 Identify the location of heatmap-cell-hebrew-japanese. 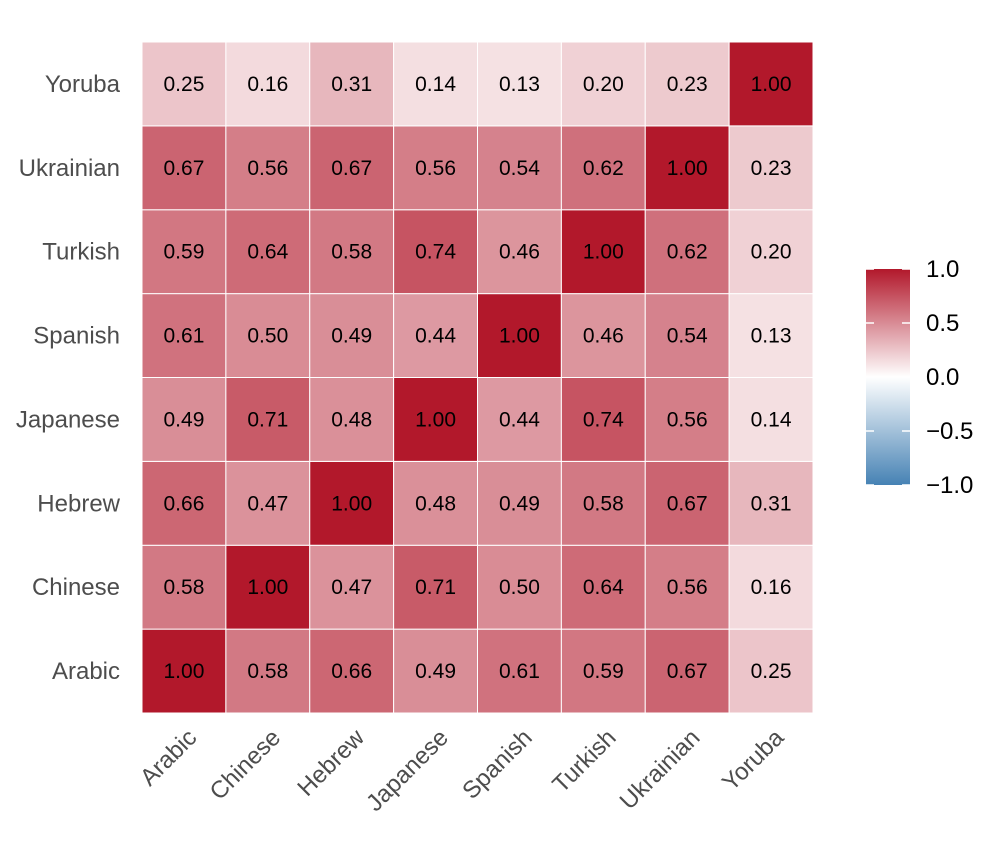
(435, 503).